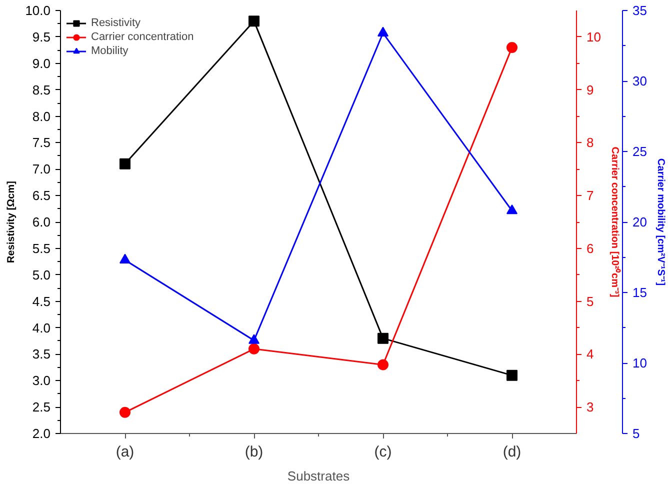 The image size is (668, 486). I want to click on x-axis-title: Substrates, so click(318, 476).